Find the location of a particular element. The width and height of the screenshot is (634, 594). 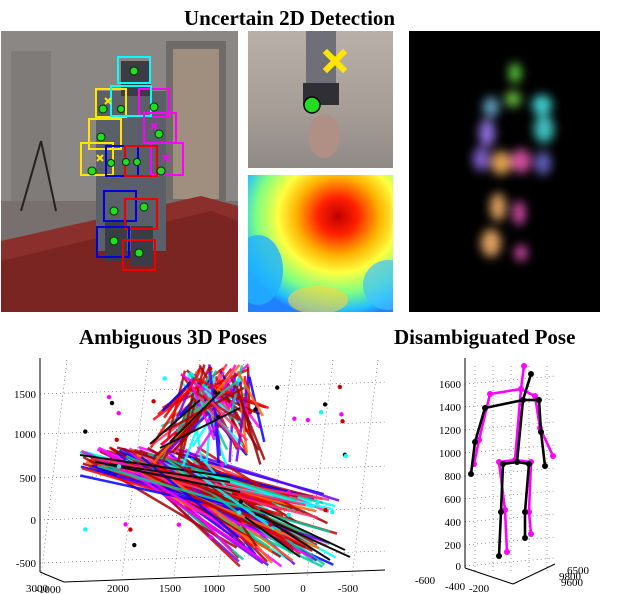

title-ambiguous-3d: Ambiguous 3D Poses is located at coordinates (173, 337).